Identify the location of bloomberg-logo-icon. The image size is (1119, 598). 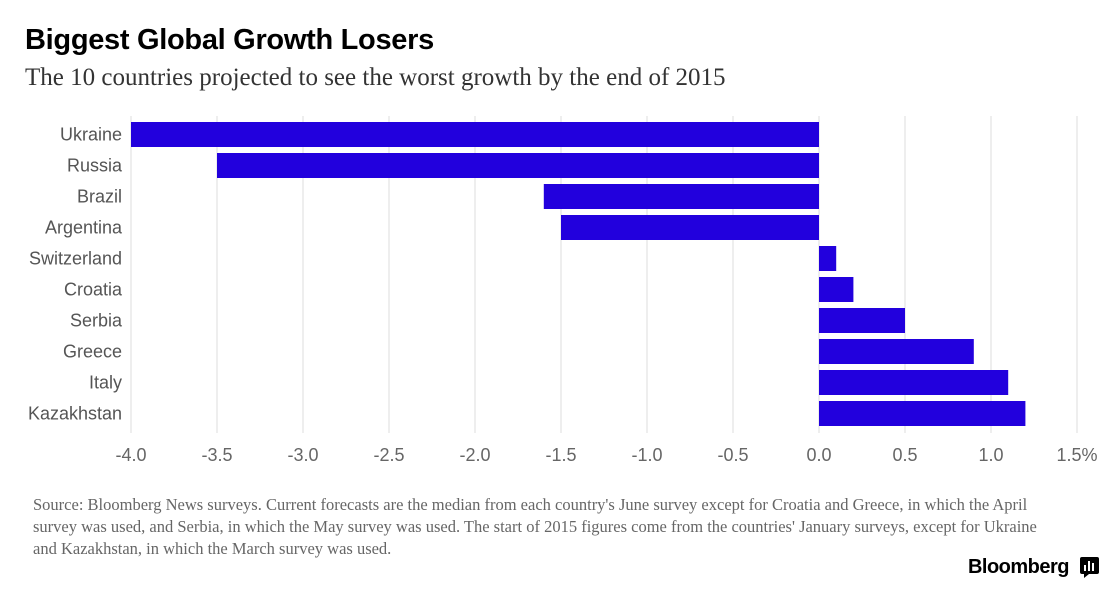
(1089, 567).